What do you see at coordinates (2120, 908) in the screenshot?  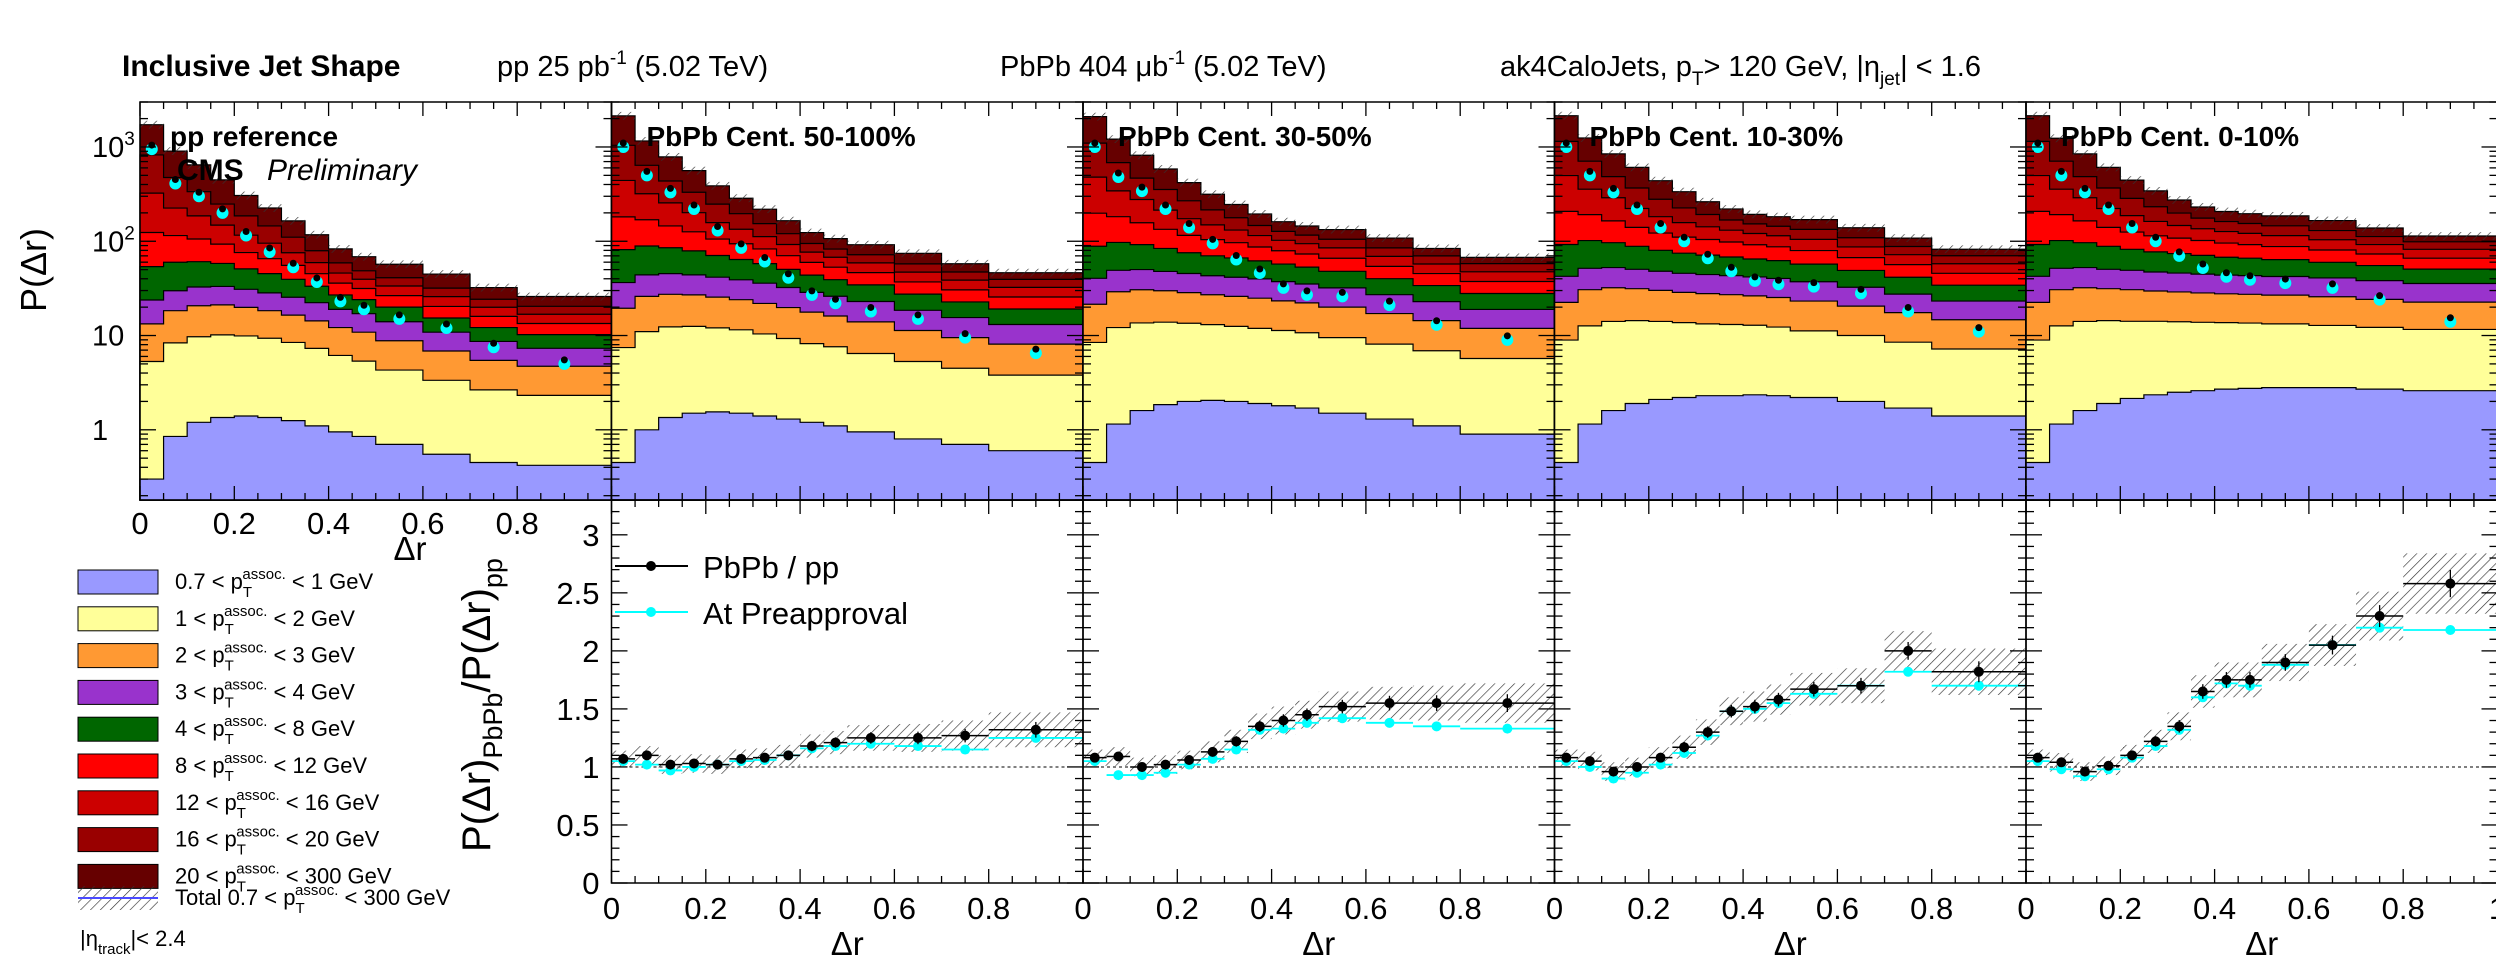 I see `ratio-x-tick-label: 0.2` at bounding box center [2120, 908].